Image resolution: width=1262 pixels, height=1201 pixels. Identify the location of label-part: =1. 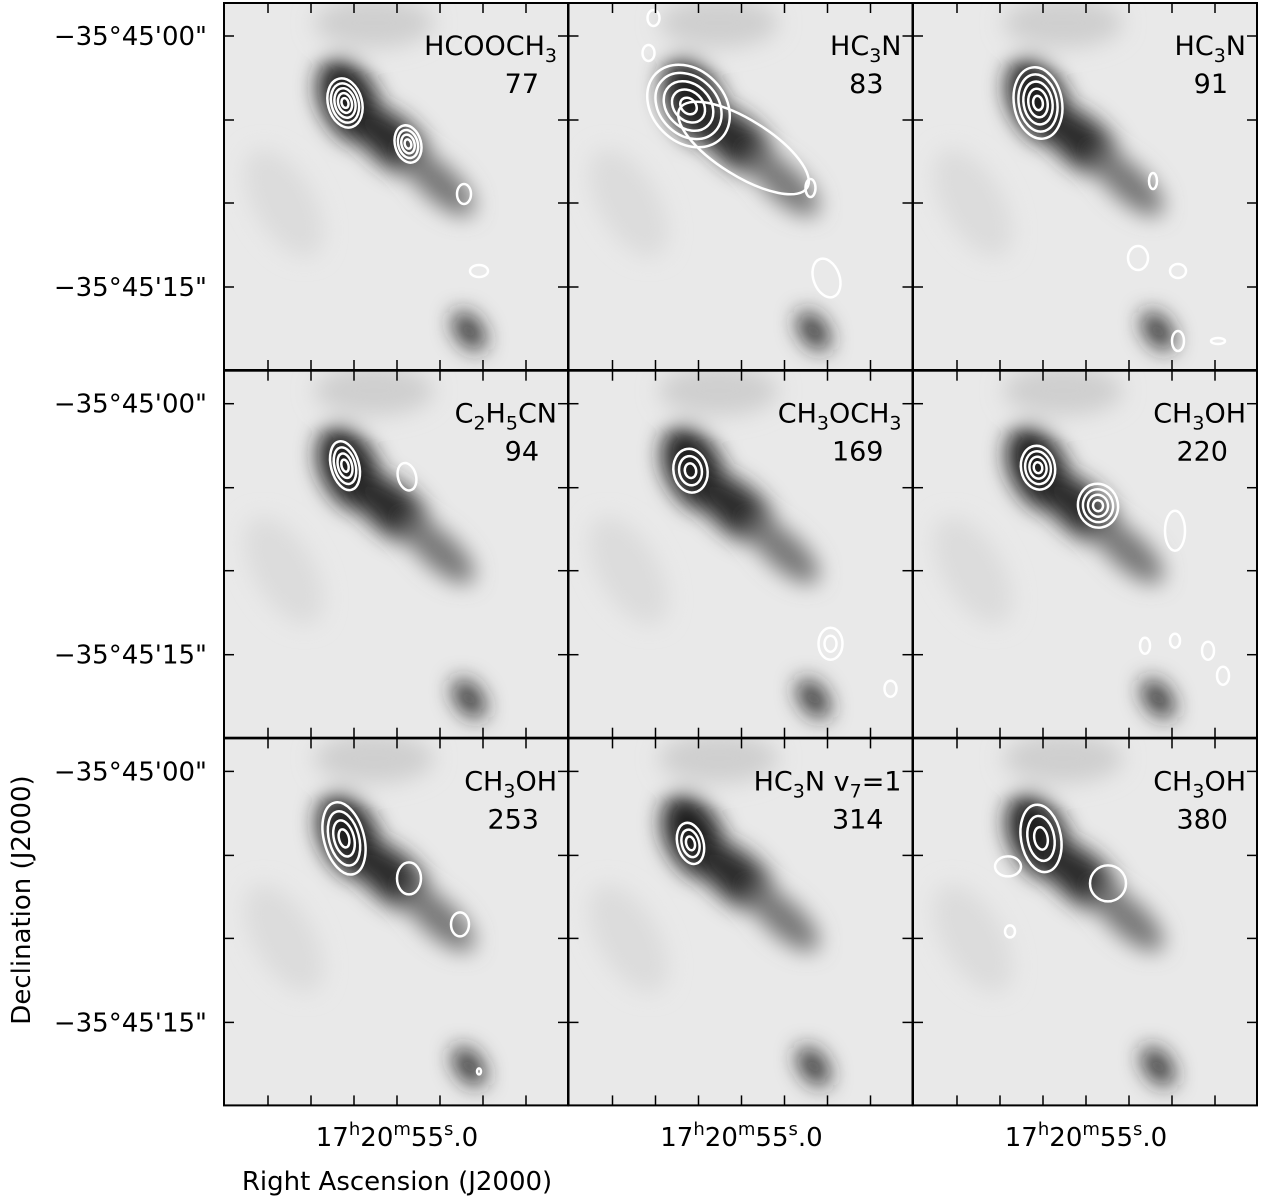
(882, 781).